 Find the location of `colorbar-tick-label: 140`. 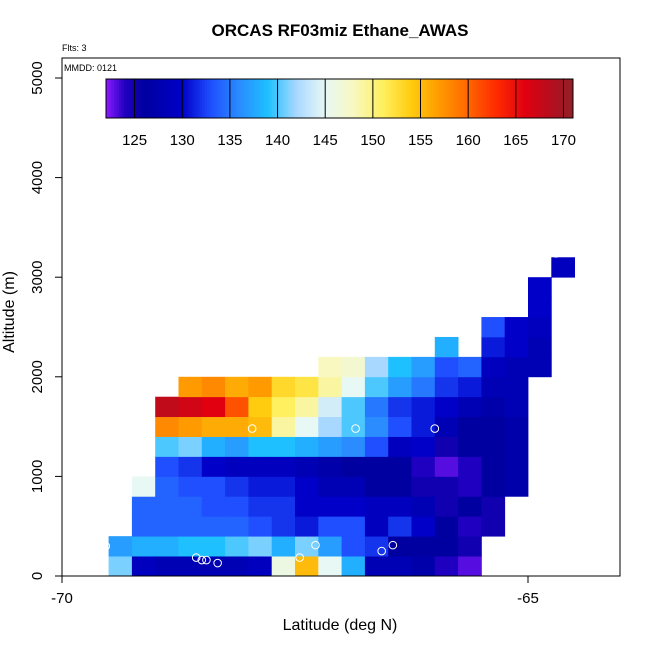

colorbar-tick-label: 140 is located at coordinates (277, 140).